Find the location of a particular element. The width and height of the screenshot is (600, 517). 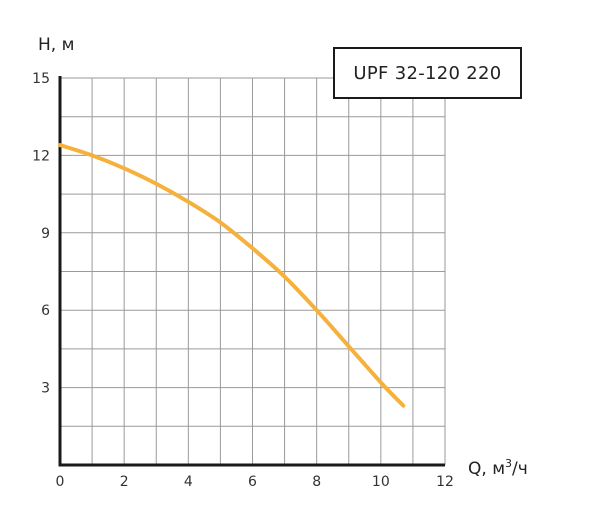

x-tick-label: 10 is located at coordinates (381, 482).